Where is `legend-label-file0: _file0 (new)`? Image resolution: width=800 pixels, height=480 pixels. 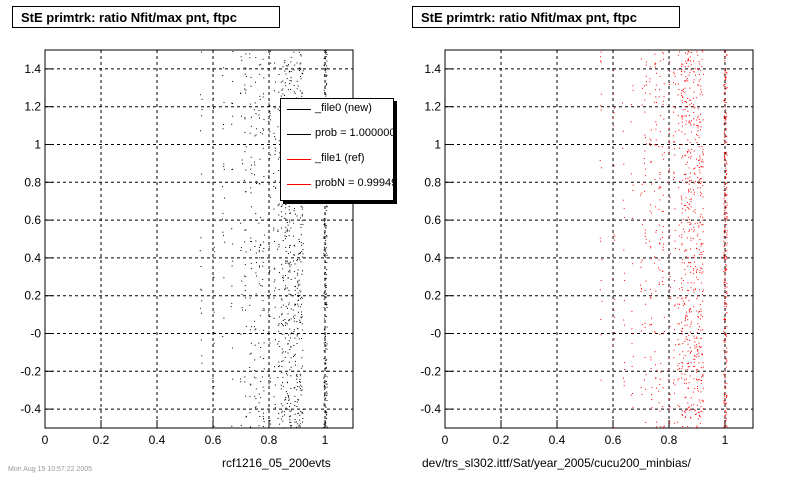 legend-label-file0: _file0 (new) is located at coordinates (343, 108).